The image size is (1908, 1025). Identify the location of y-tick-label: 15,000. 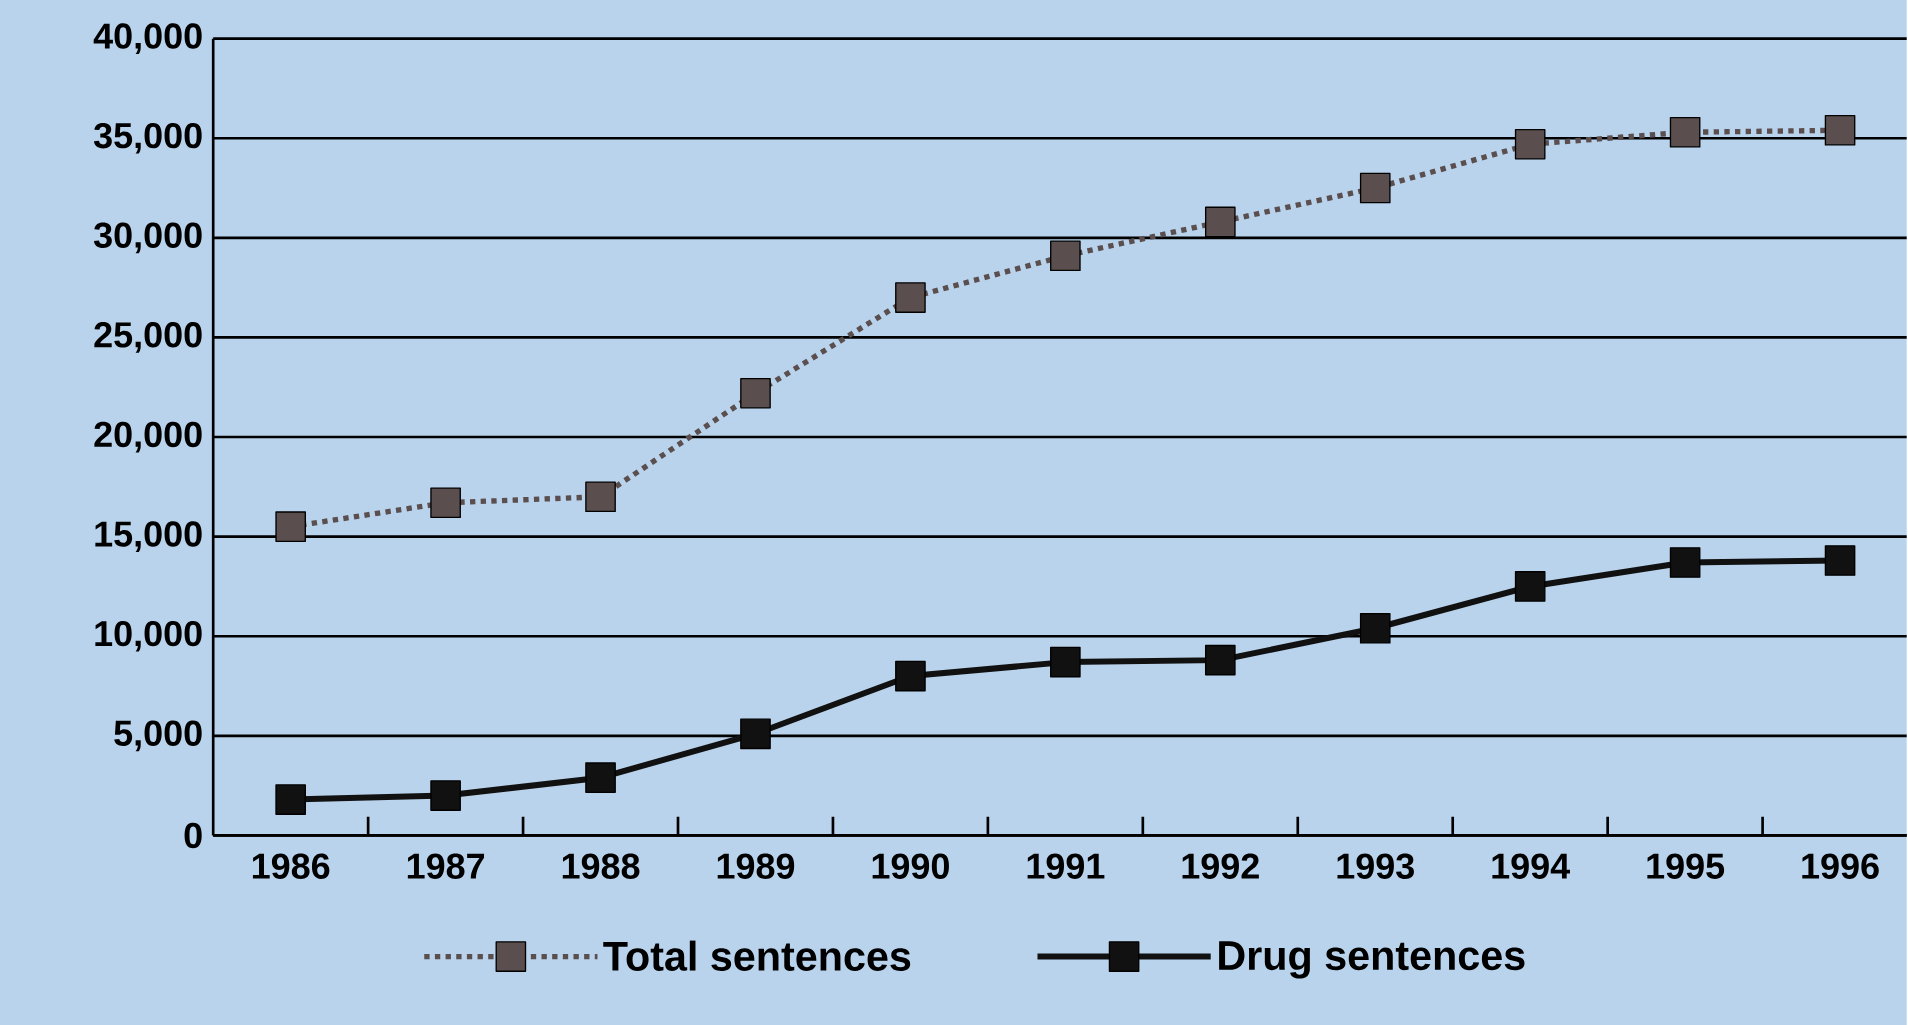
(148, 536).